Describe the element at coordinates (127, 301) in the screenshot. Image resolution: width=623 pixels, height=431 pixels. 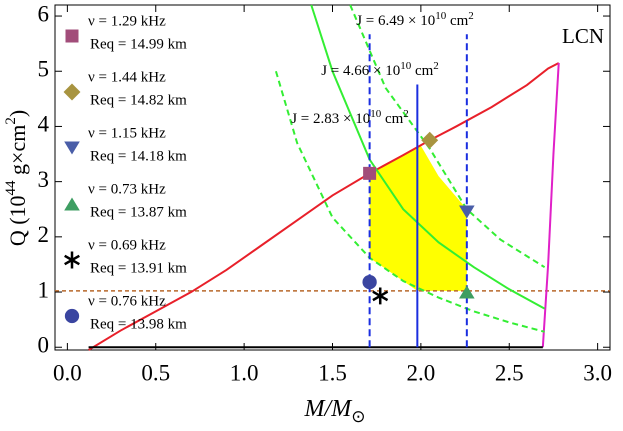
I see `legend-nu: ν = 0.76 kHz` at that location.